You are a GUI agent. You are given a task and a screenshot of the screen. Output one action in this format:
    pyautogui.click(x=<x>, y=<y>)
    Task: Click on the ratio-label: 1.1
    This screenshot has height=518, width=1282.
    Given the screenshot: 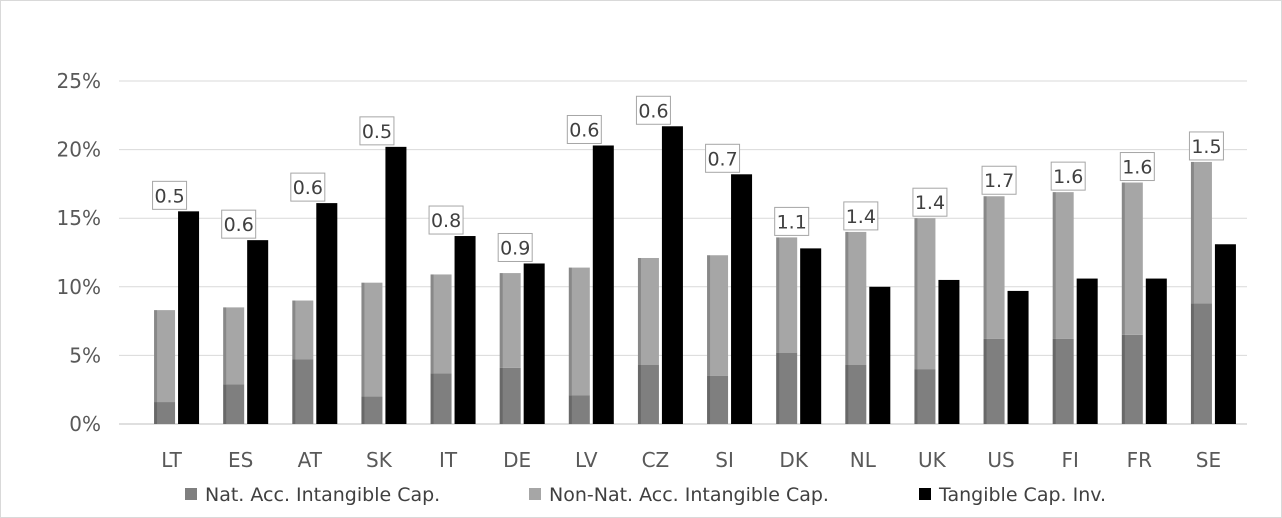 What is the action you would take?
    pyautogui.click(x=792, y=221)
    